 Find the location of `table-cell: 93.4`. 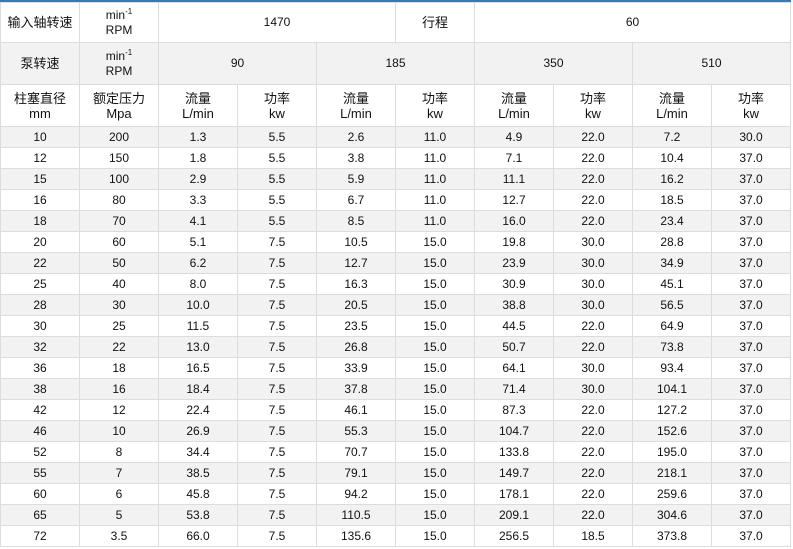

table-cell: 93.4 is located at coordinates (672, 368).